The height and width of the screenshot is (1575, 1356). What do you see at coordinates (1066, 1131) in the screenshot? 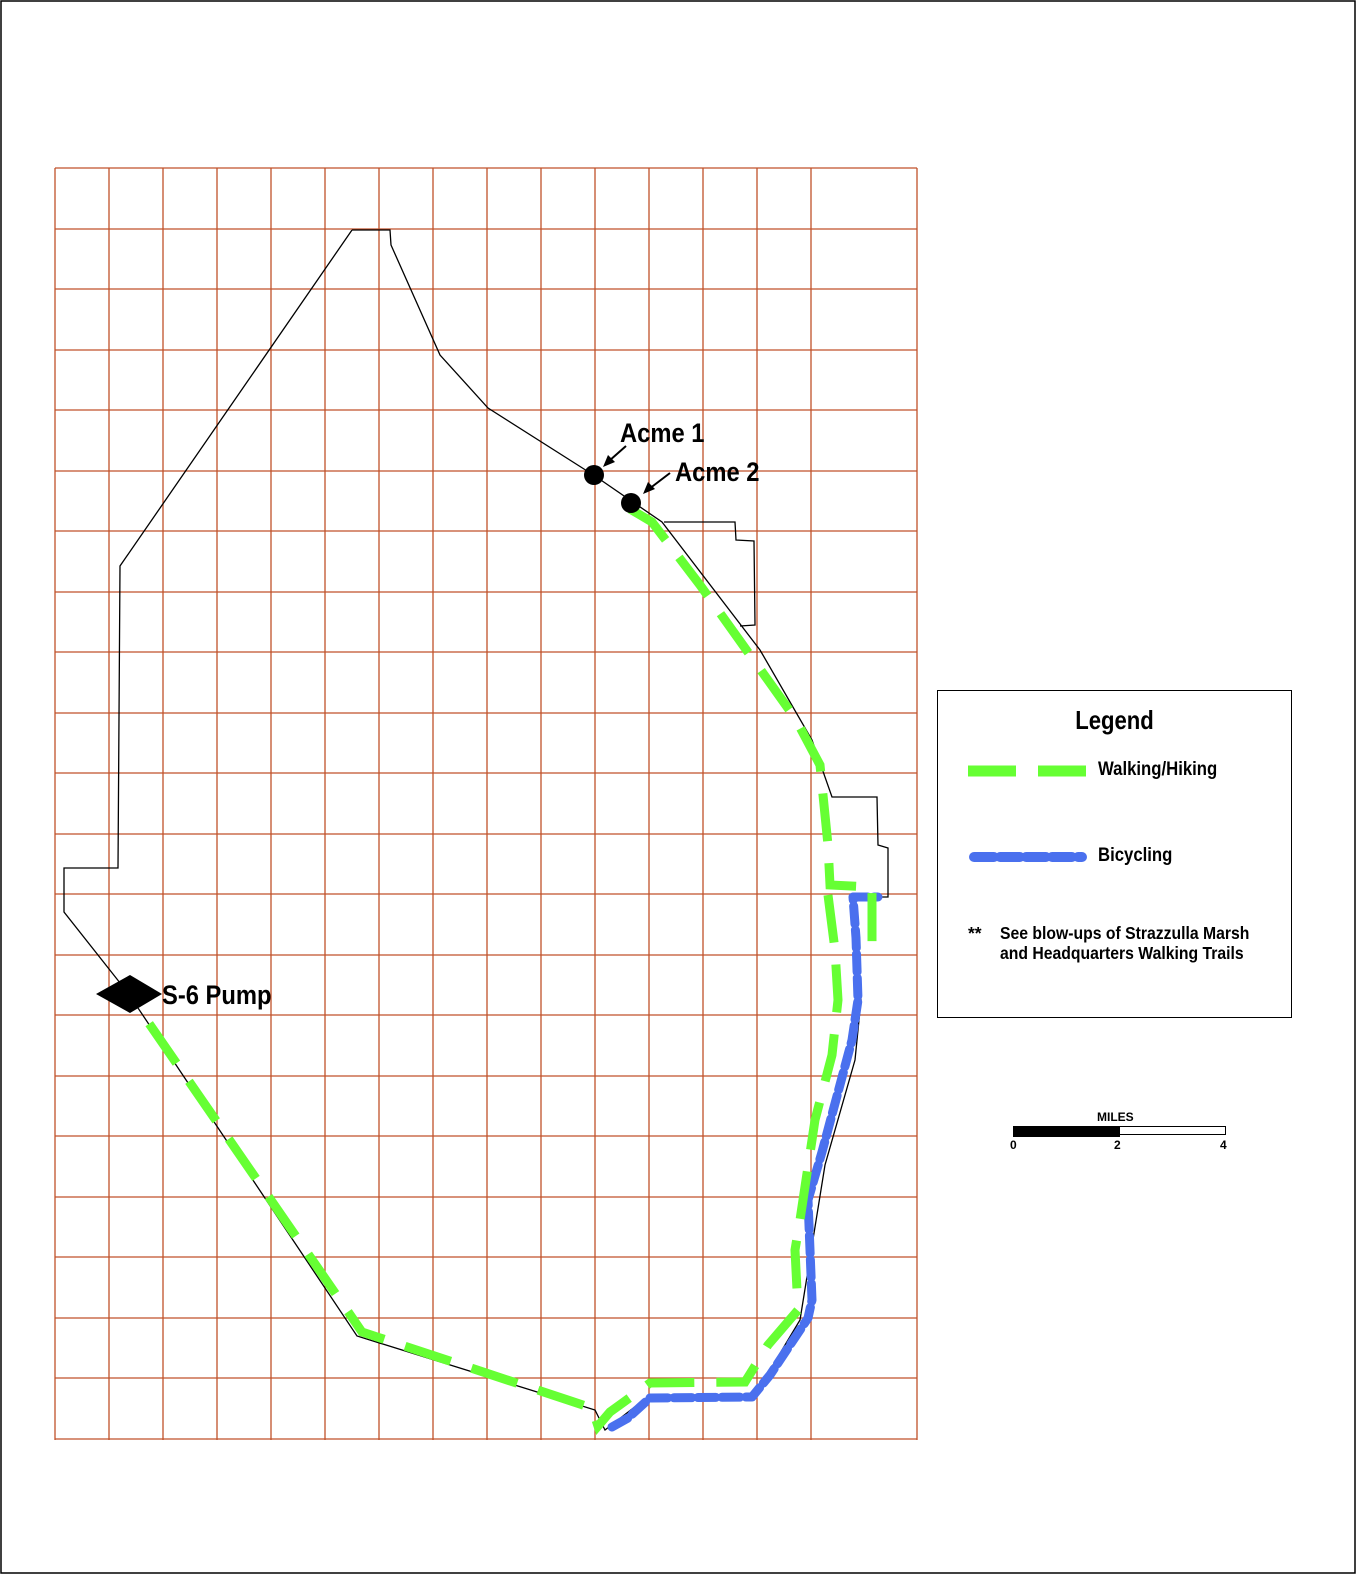
I see `scale-segment-black` at bounding box center [1066, 1131].